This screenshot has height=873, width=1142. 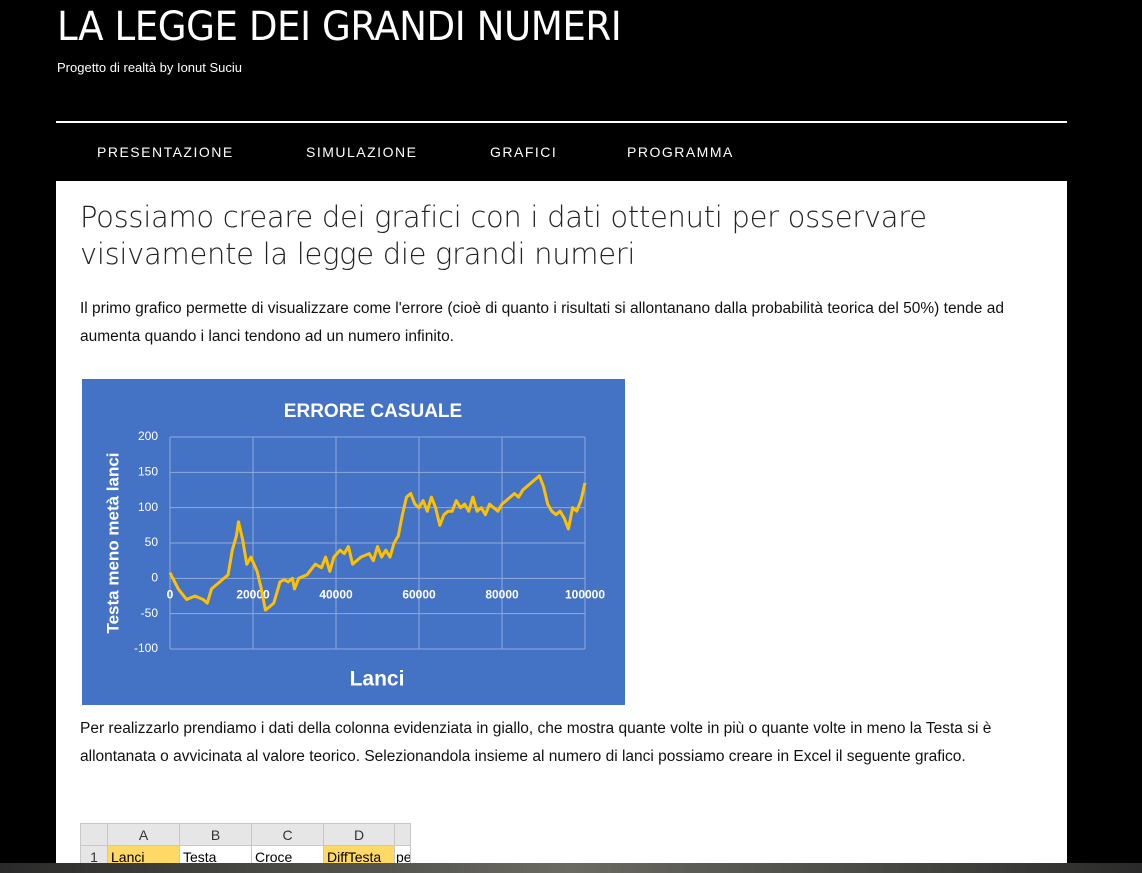 I want to click on y-tick-label: -50, so click(x=150, y=613).